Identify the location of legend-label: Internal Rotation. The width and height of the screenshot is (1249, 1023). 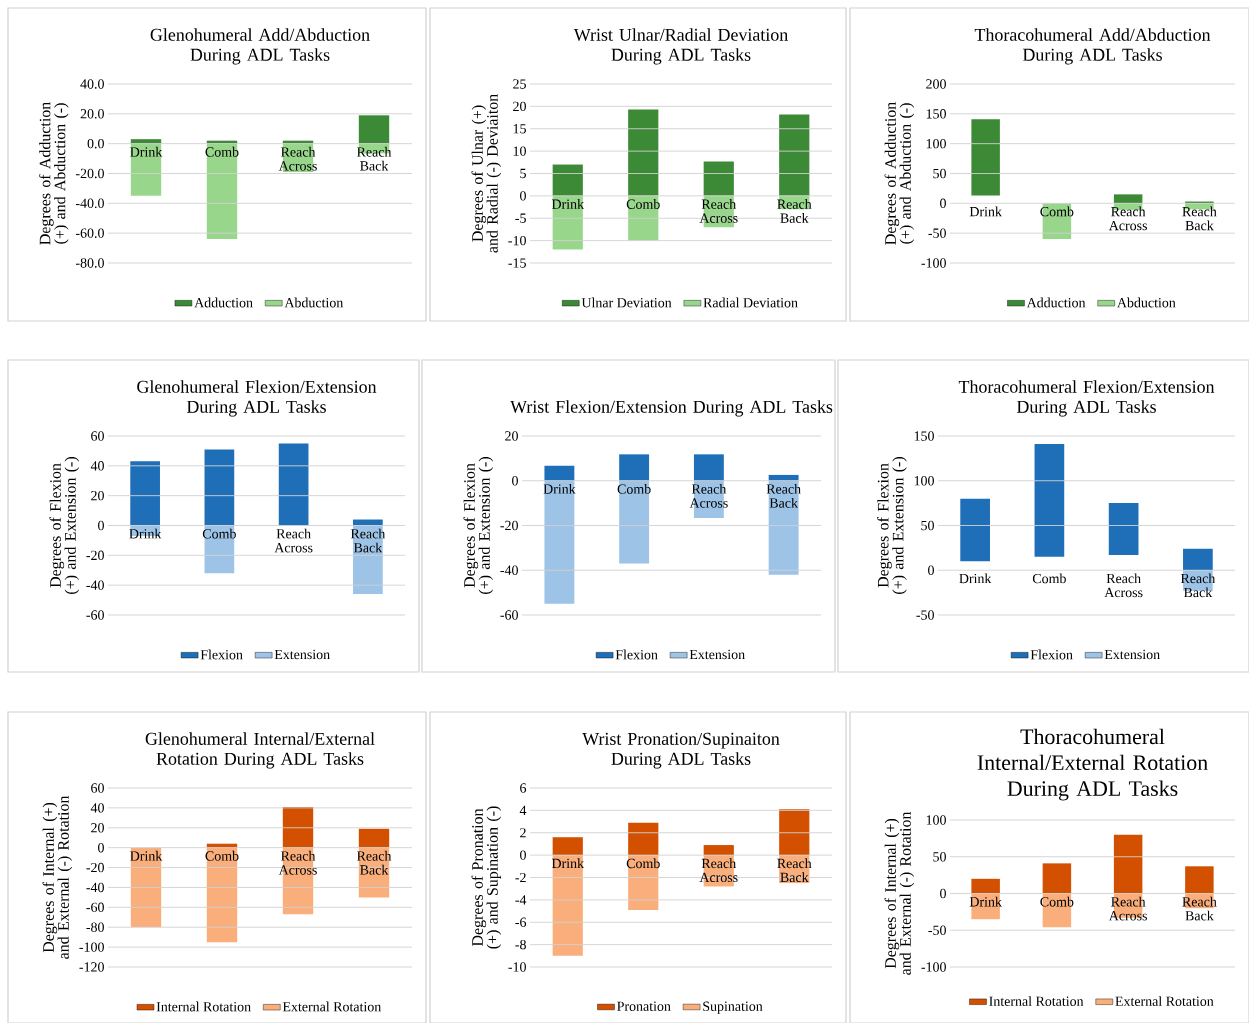
(203, 1006).